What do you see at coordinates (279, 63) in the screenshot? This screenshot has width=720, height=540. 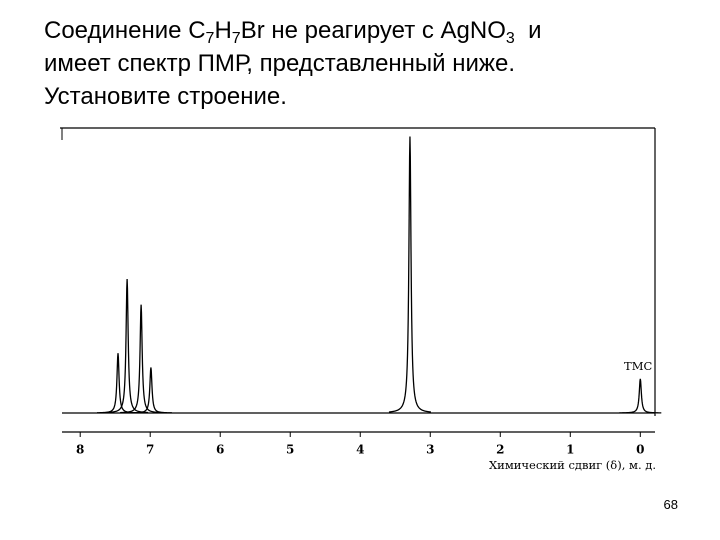 I see `heading-line: имеет спектр ПМР, представленный ниже.` at bounding box center [279, 63].